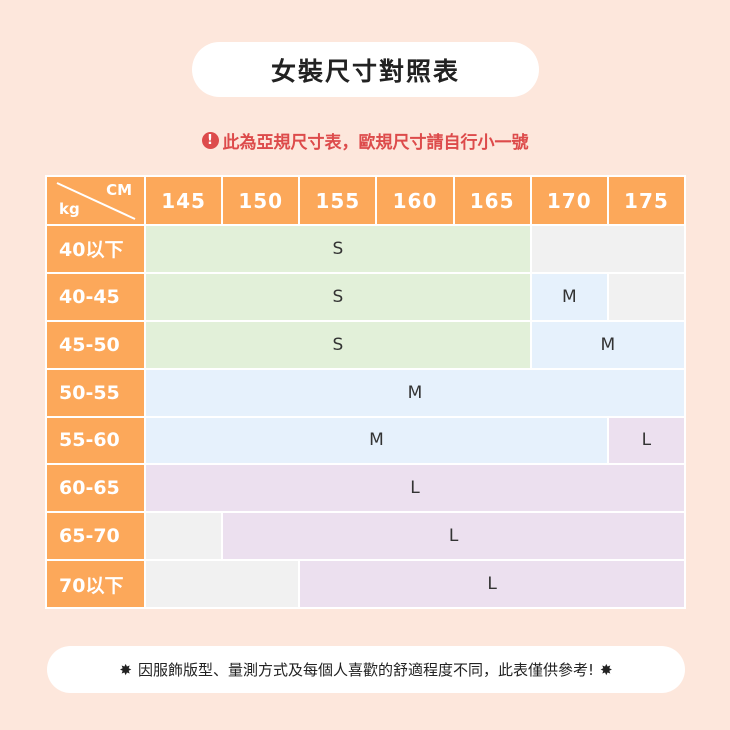  I want to click on weight-unit: kg, so click(69, 209).